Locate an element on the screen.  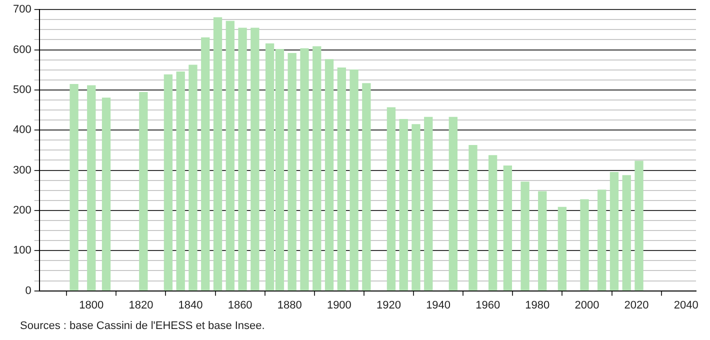
y-tick-label: 200 is located at coordinates (22, 210).